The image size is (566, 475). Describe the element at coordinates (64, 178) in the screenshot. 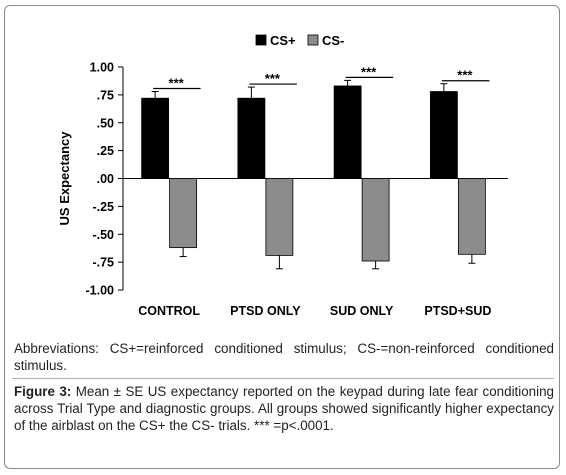

I see `y-axis-title: US Expectancy` at that location.